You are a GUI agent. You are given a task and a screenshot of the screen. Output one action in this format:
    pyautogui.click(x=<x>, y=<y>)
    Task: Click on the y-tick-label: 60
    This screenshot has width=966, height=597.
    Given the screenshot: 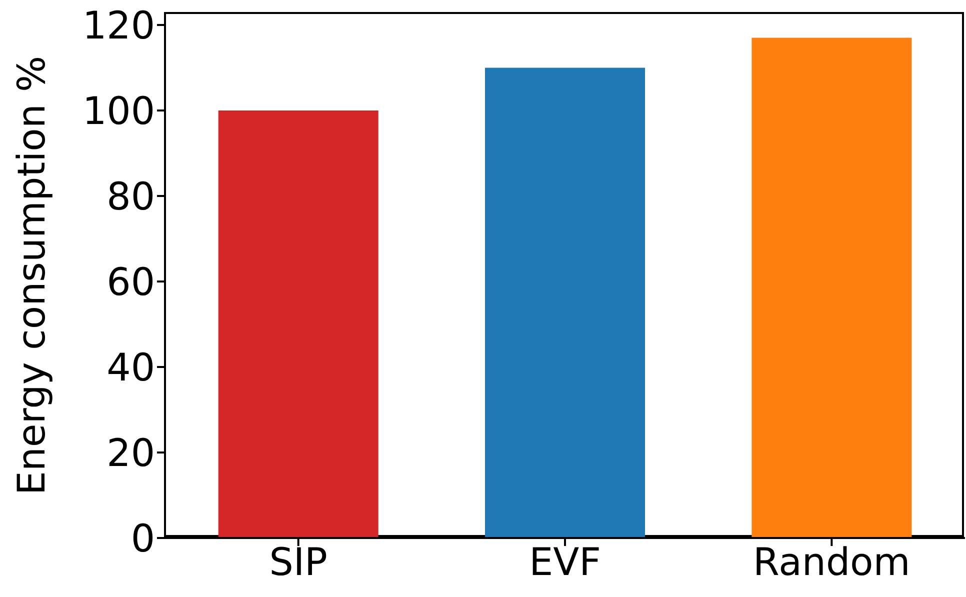 What is the action you would take?
    pyautogui.click(x=130, y=282)
    